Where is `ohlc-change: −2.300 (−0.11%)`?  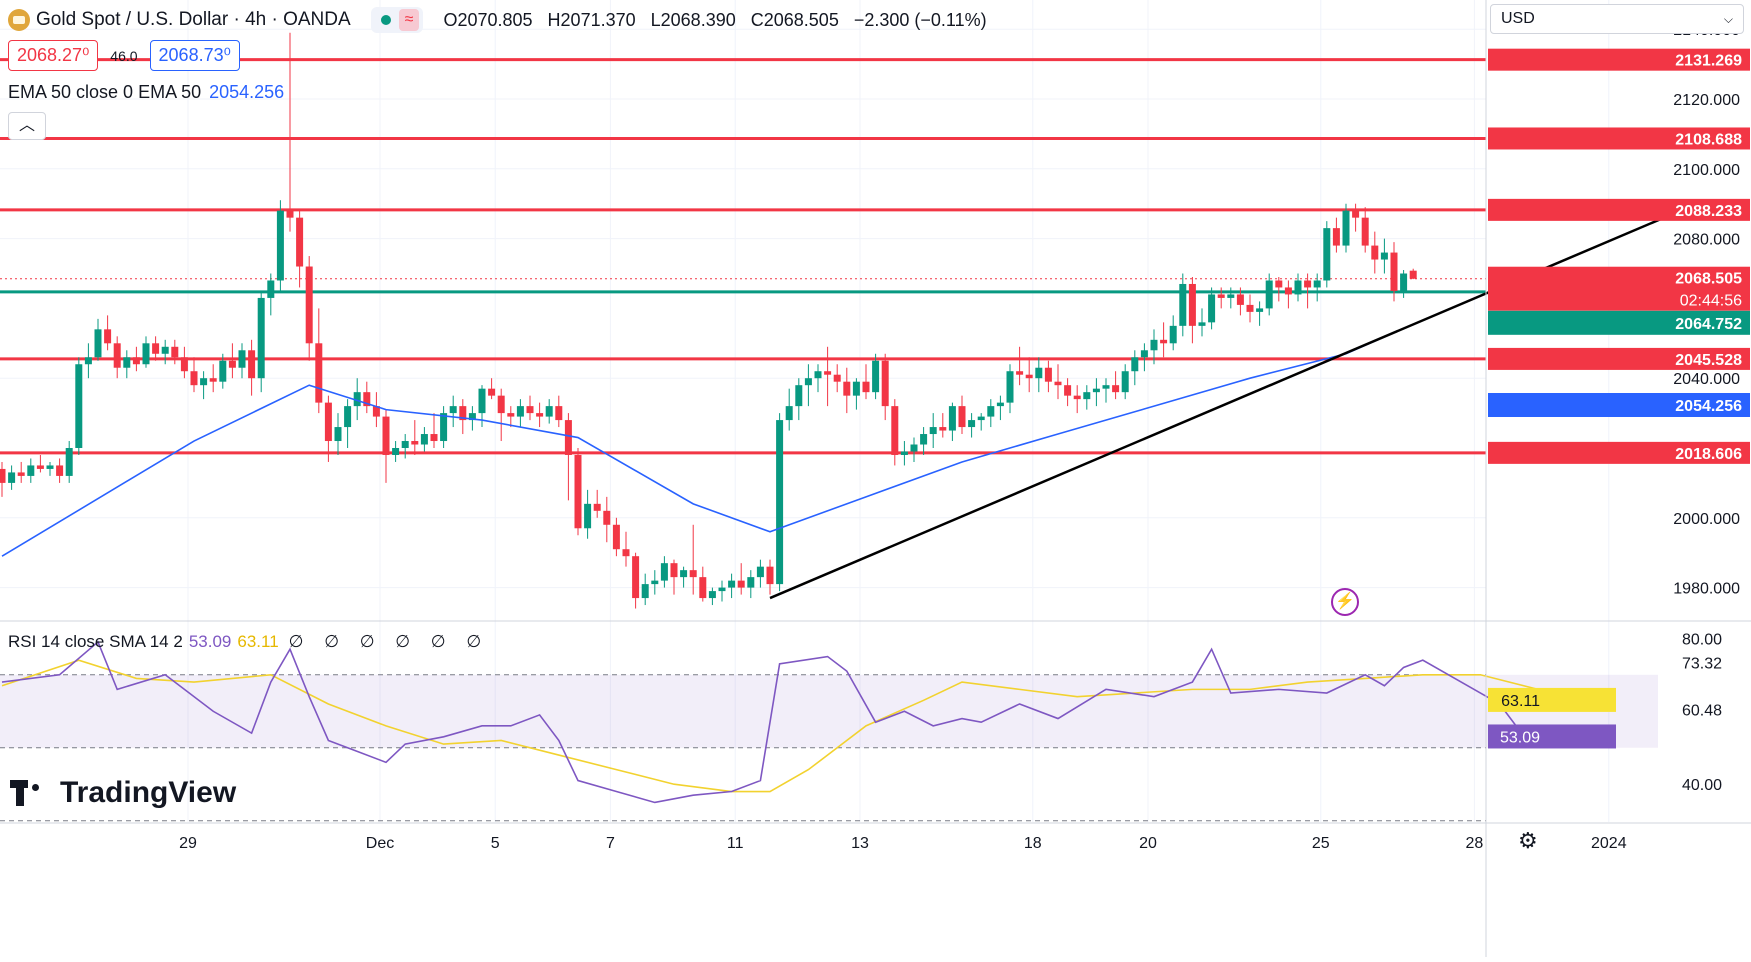 ohlc-change: −2.300 (−0.11%) is located at coordinates (920, 19).